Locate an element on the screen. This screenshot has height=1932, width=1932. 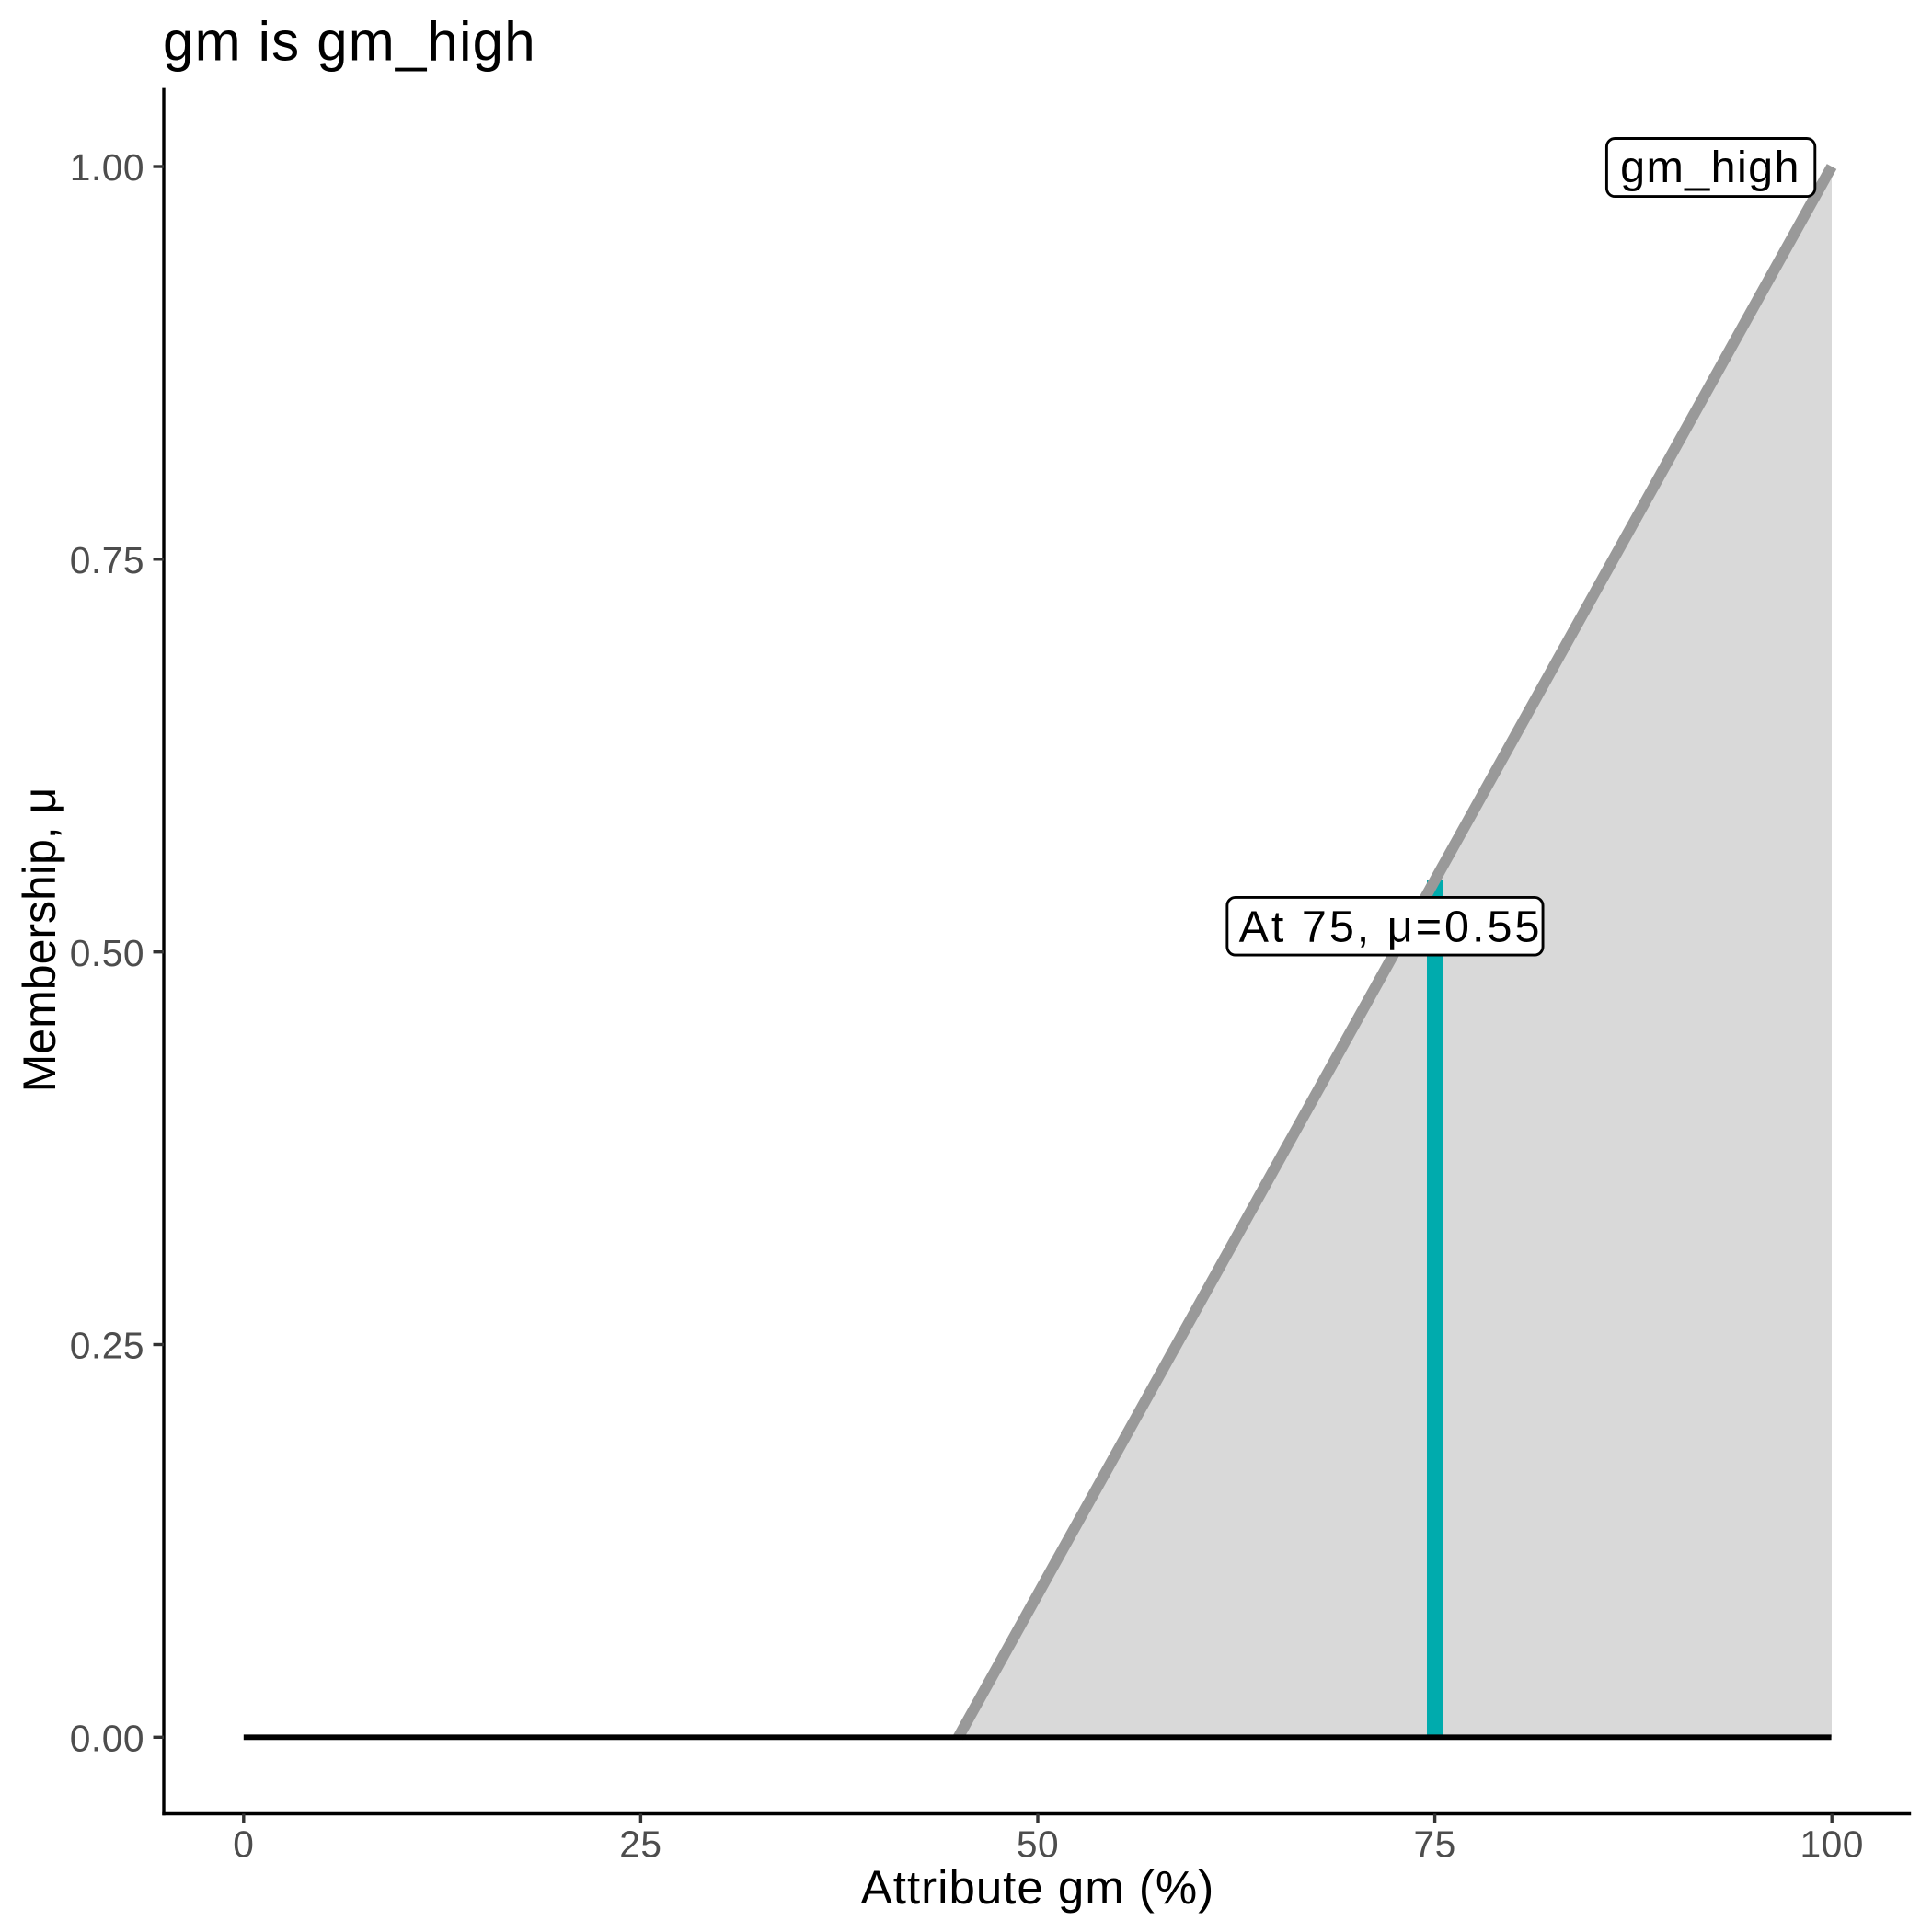
svg-text: gm is gm_high is located at coordinates (349, 41).